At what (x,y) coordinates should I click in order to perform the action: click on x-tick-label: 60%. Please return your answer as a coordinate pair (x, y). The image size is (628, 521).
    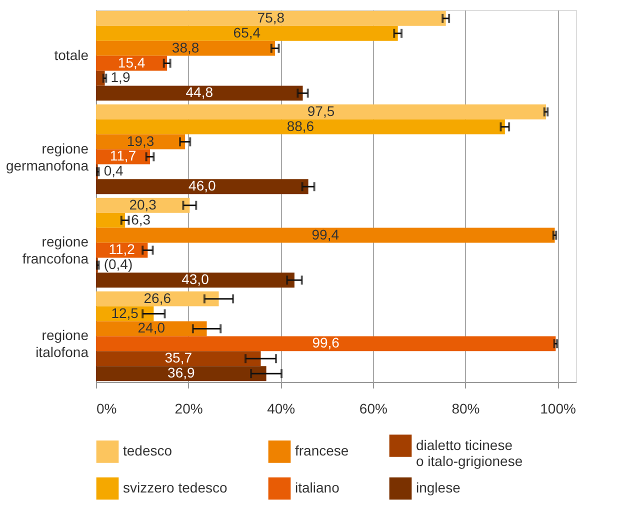
    Looking at the image, I should click on (373, 408).